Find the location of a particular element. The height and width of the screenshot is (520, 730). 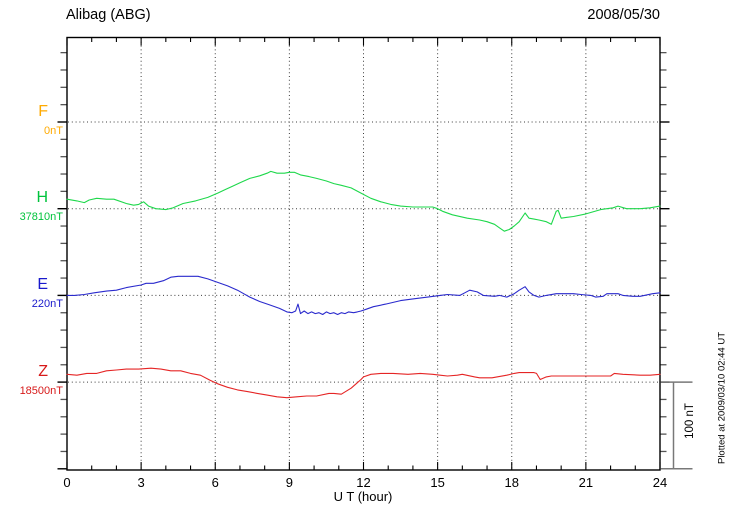

scale-bar-label: 100 nT is located at coordinates (690, 421).